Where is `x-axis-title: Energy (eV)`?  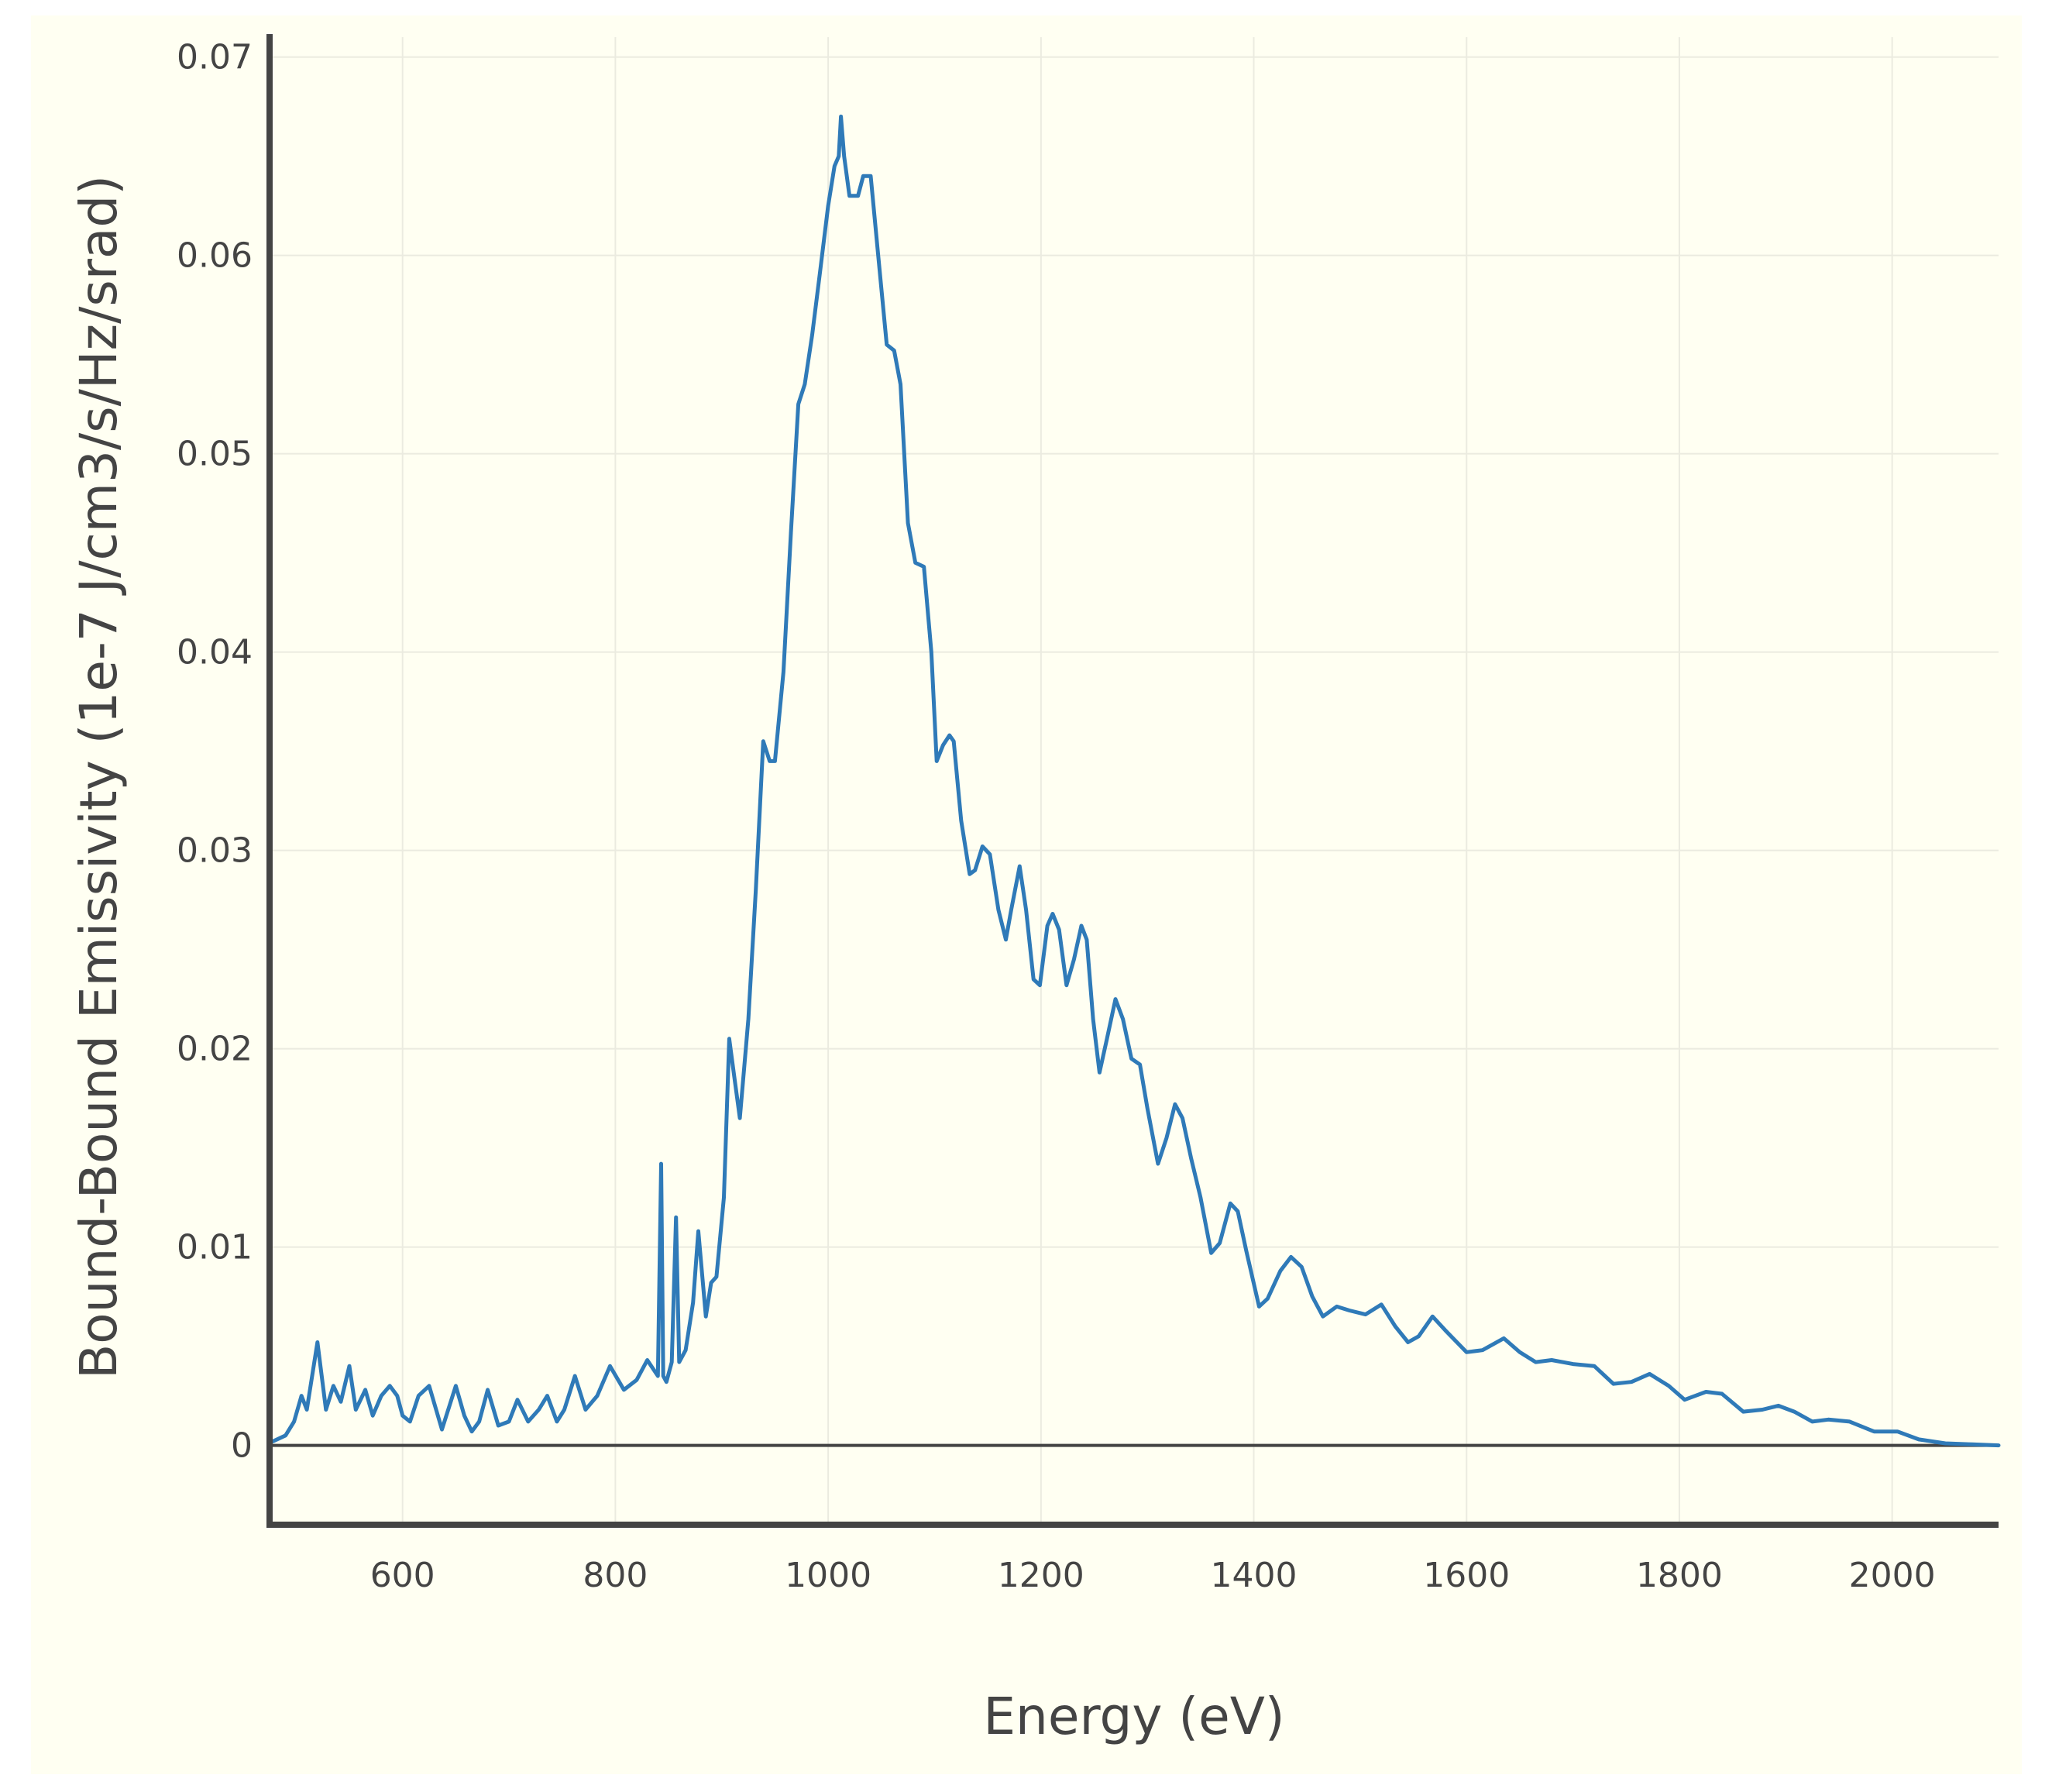 x-axis-title: Energy (eV) is located at coordinates (1133, 1716).